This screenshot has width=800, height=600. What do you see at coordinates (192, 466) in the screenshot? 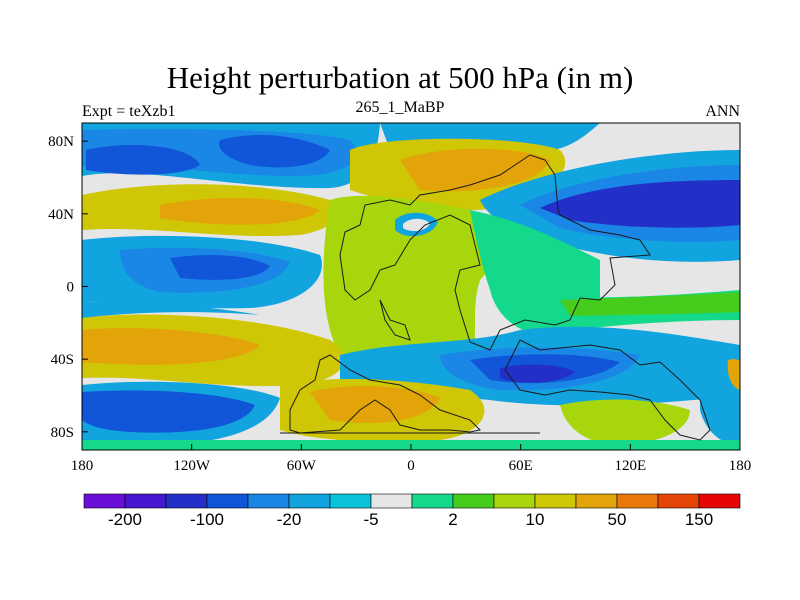
I see `x-tick-label: 120W` at bounding box center [192, 466].